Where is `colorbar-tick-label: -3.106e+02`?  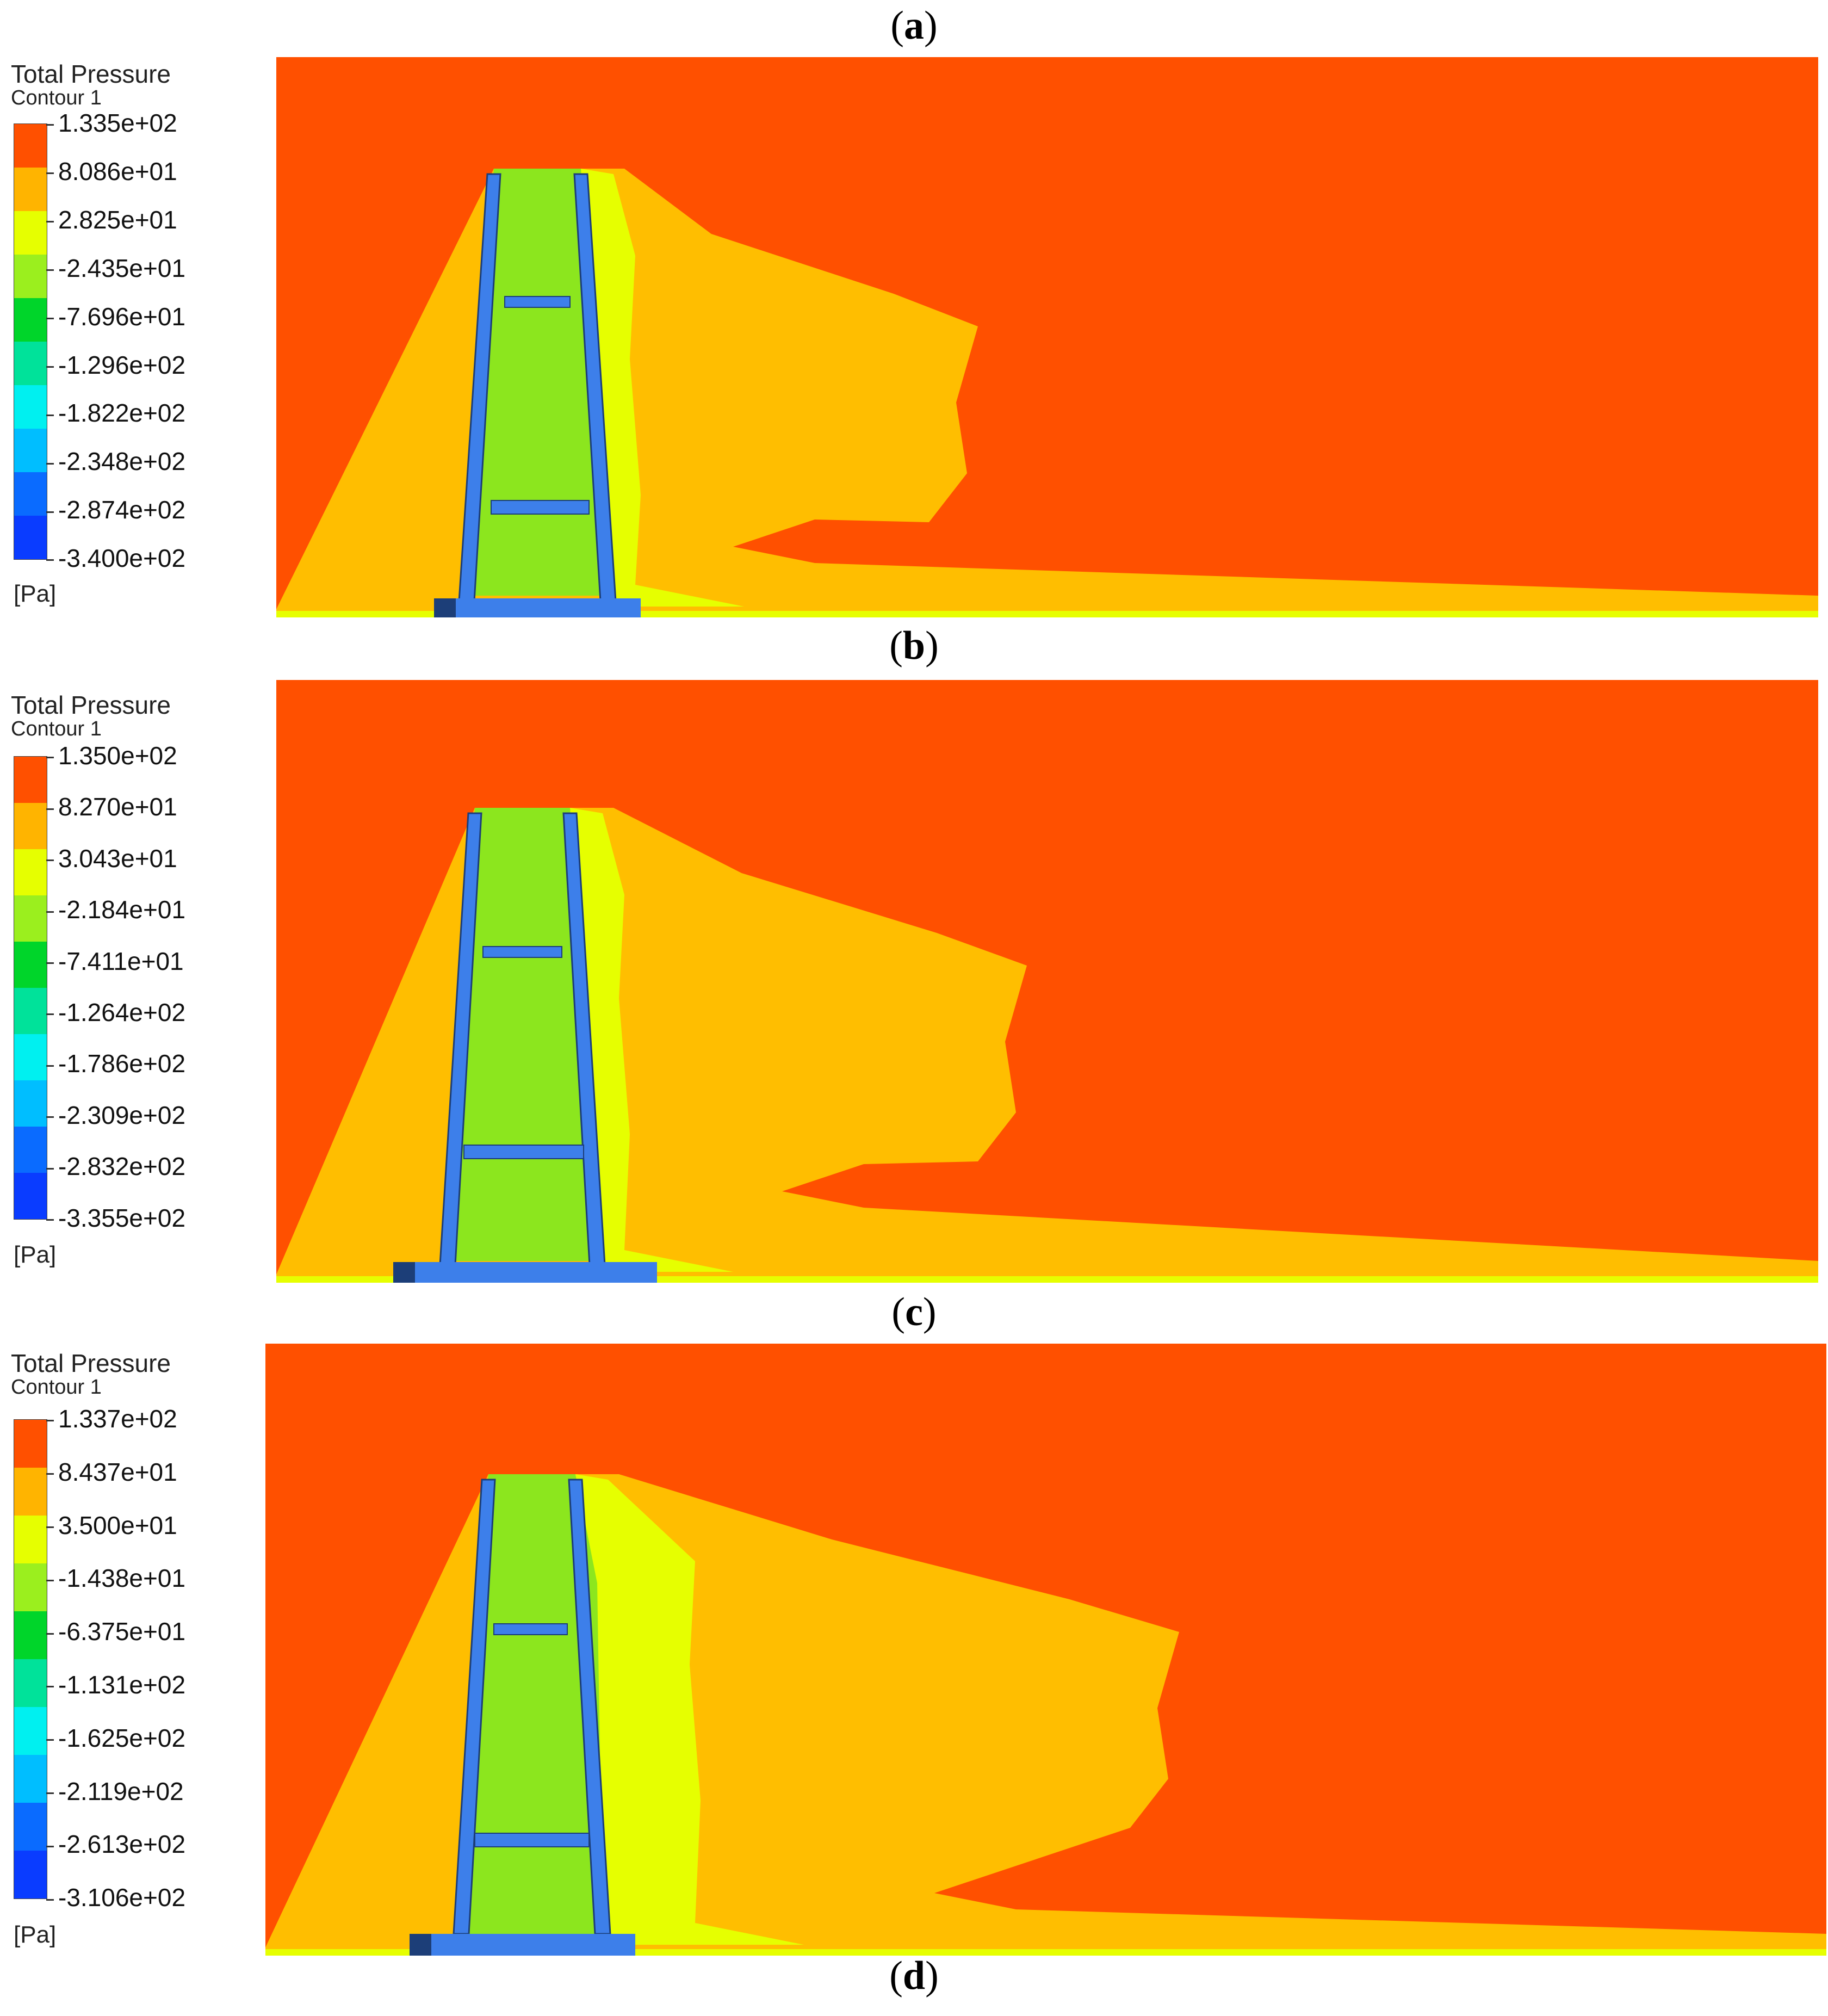
colorbar-tick-label: -3.106e+02 is located at coordinates (116, 1897).